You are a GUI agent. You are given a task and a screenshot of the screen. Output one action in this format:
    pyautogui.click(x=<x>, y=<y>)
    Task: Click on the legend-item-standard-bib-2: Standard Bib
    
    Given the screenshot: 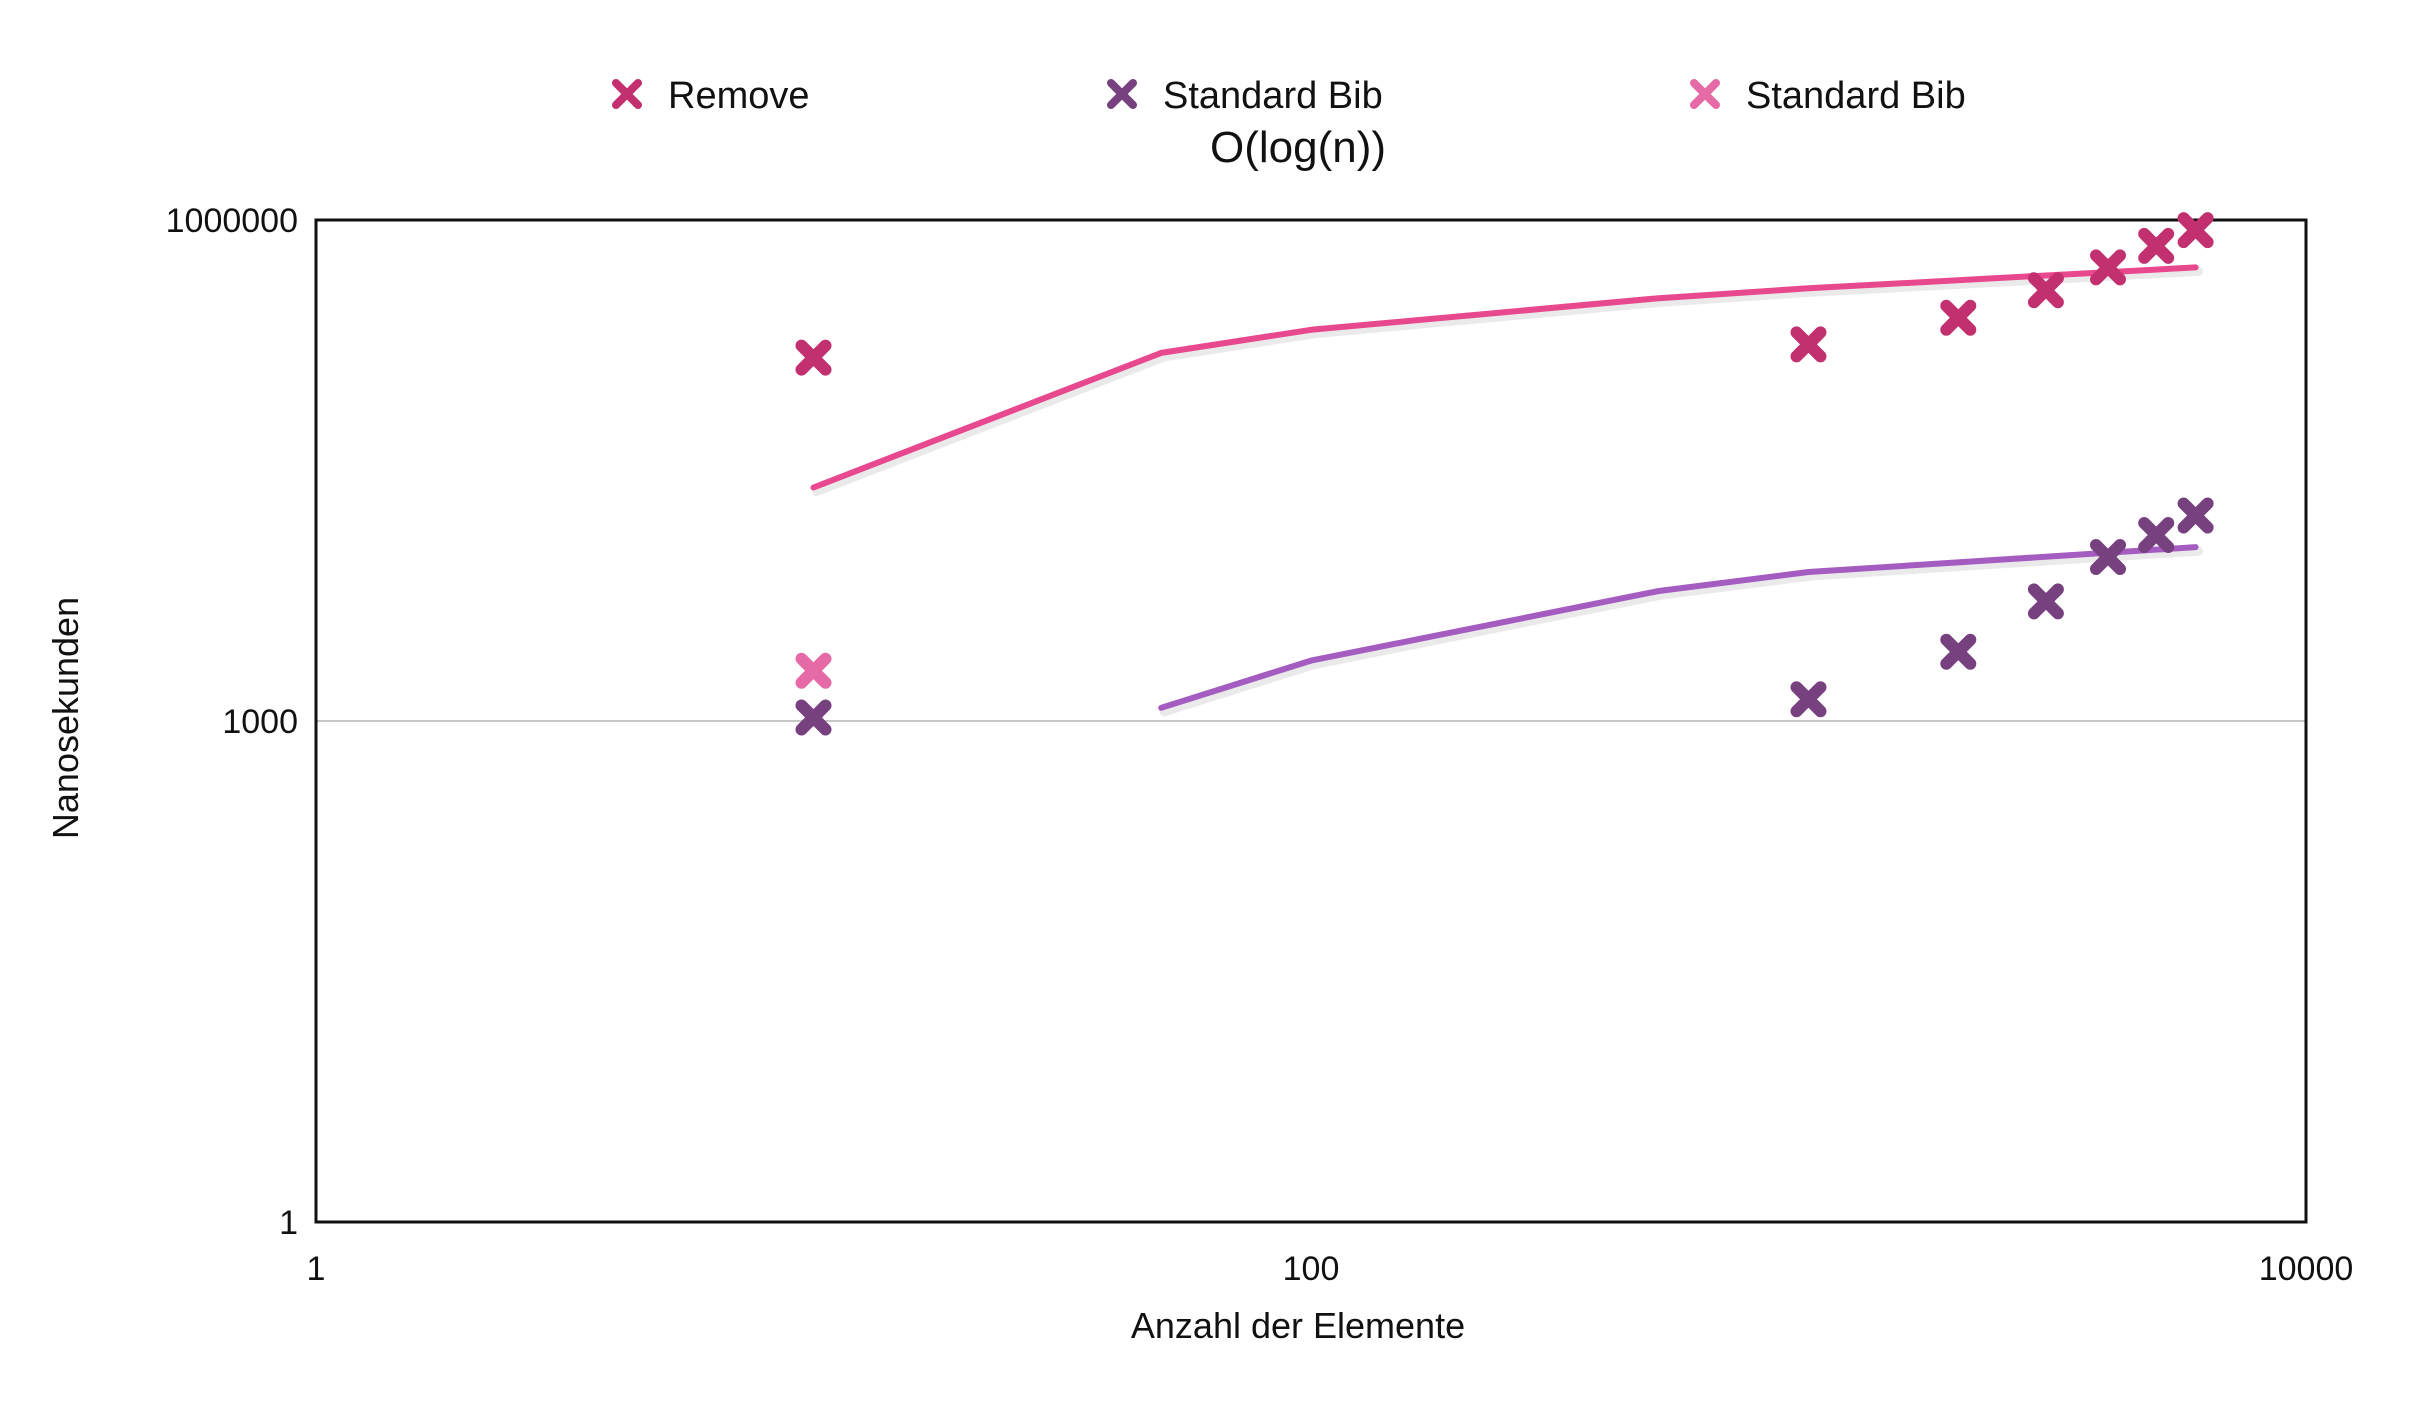 What is the action you would take?
    pyautogui.click(x=1828, y=96)
    